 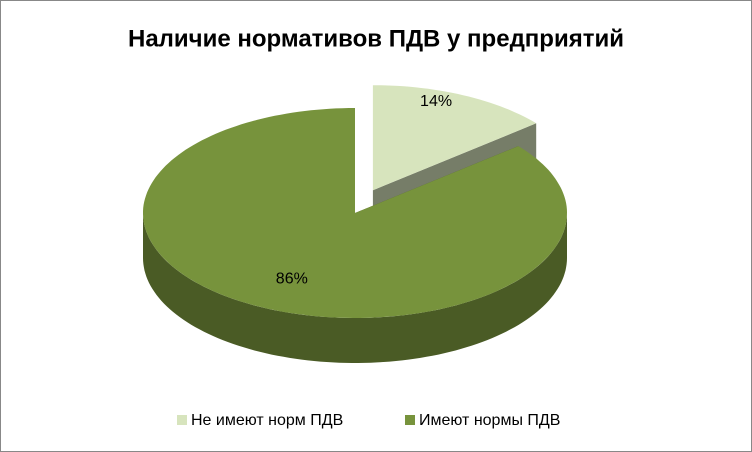 What do you see at coordinates (292, 279) in the screenshot?
I see `data-label: 86%` at bounding box center [292, 279].